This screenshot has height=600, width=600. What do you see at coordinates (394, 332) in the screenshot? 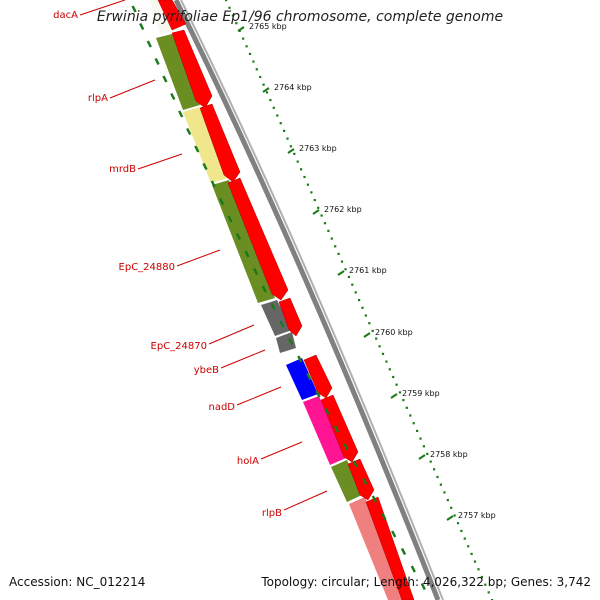
I see `ruler-tick-label: 2760 kbp` at bounding box center [394, 332].